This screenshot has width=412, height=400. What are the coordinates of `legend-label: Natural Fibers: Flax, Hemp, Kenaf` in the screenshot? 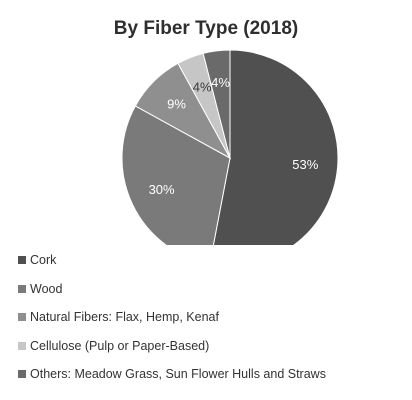 It's located at (124, 317).